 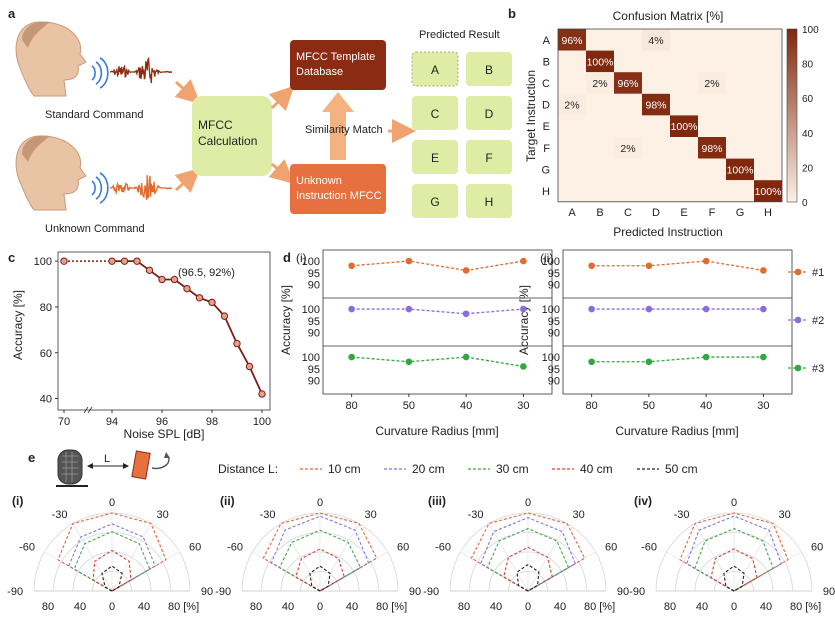 What do you see at coordinates (100, 188) in the screenshot?
I see `sound-icon-unknown` at bounding box center [100, 188].